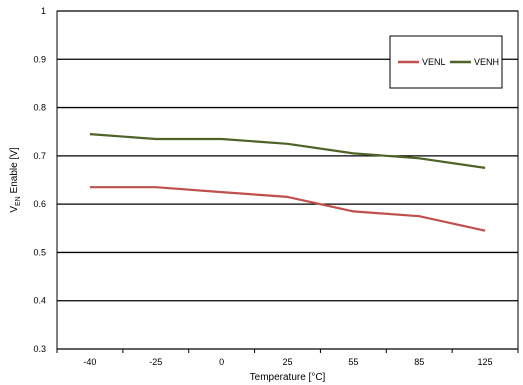 Image resolution: width=523 pixels, height=385 pixels. I want to click on x-tick-label: 25, so click(287, 362).